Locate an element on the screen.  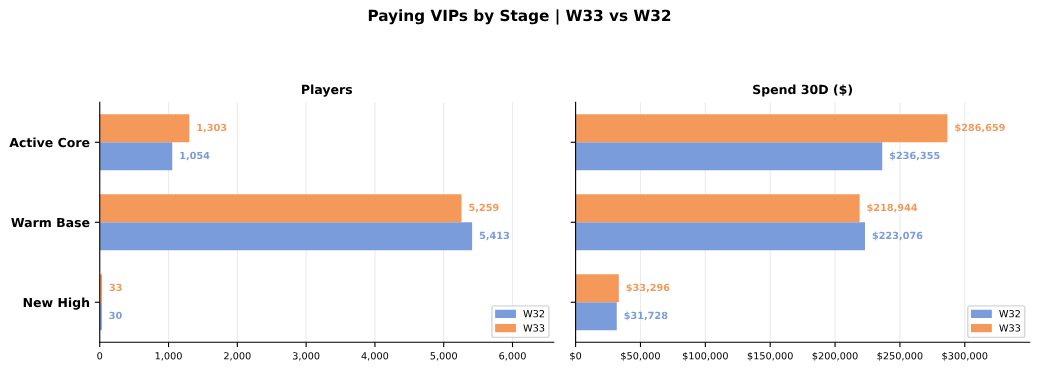
chart-title: Spend 30D ($) is located at coordinates (802, 90).